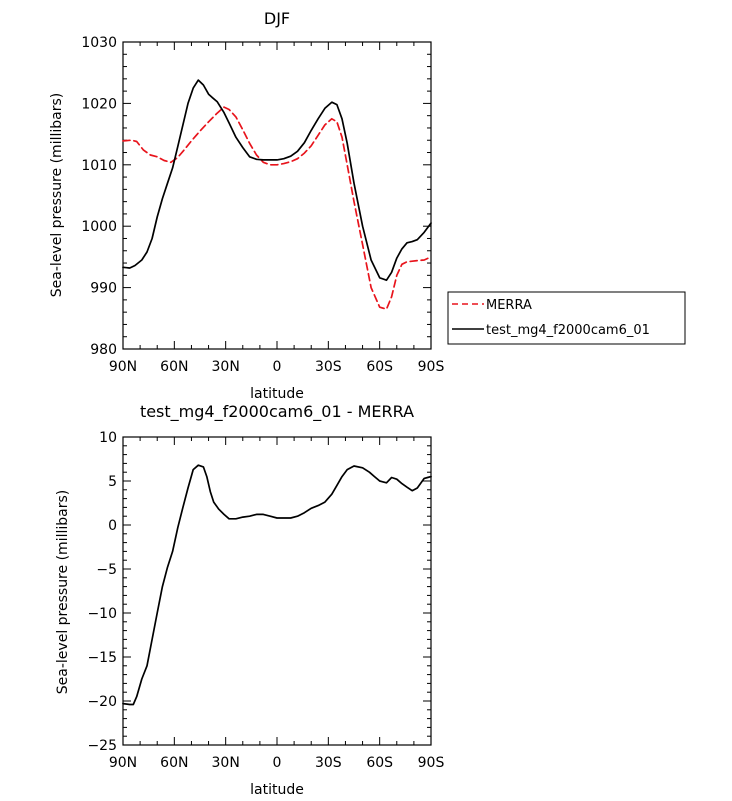  What do you see at coordinates (103, 289) in the screenshot?
I see `top-y-tick-label: 990` at bounding box center [103, 289].